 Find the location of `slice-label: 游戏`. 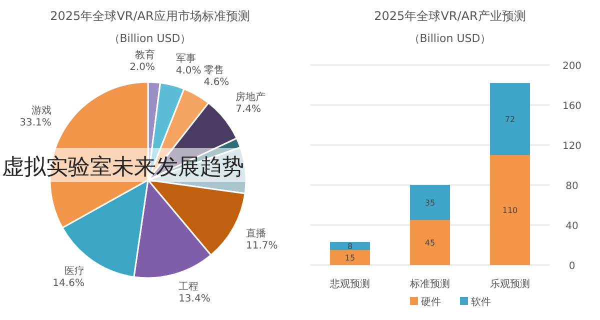

slice-label: 游戏 is located at coordinates (41, 110).